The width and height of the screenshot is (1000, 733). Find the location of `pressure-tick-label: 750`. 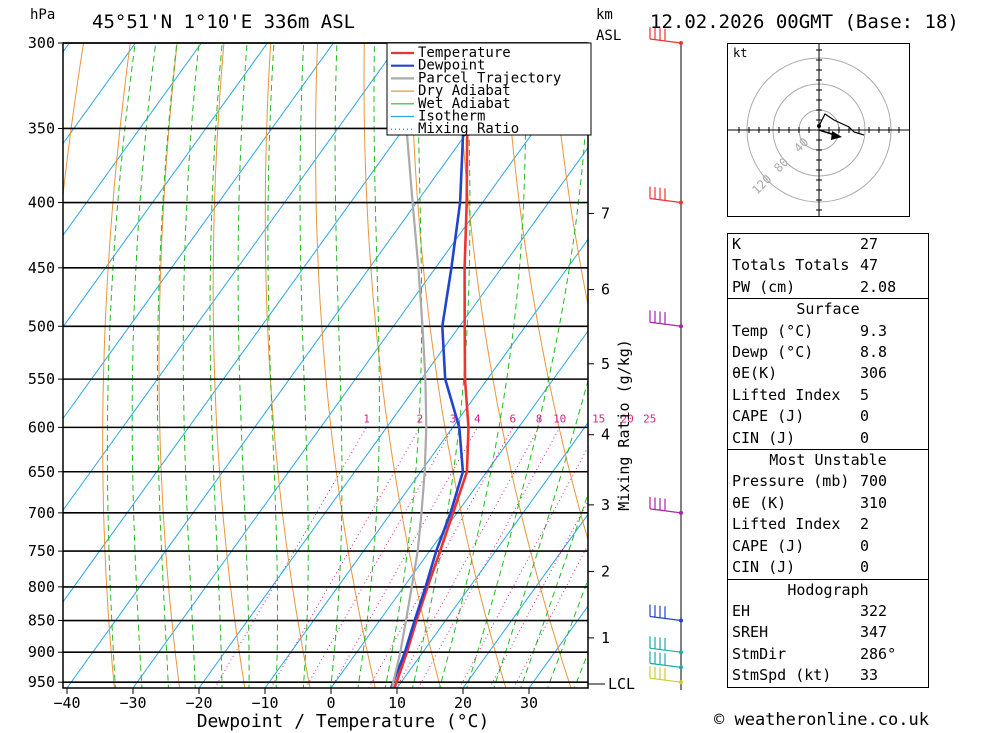

pressure-tick-label: 750 is located at coordinates (41, 551).